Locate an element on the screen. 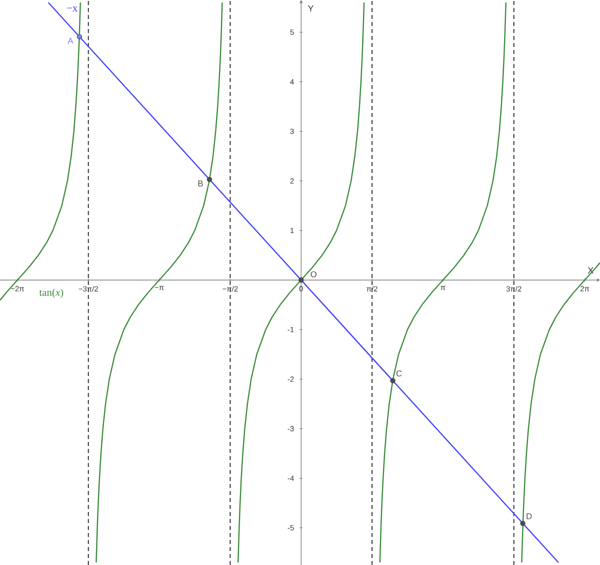  series-label: C is located at coordinates (399, 373).